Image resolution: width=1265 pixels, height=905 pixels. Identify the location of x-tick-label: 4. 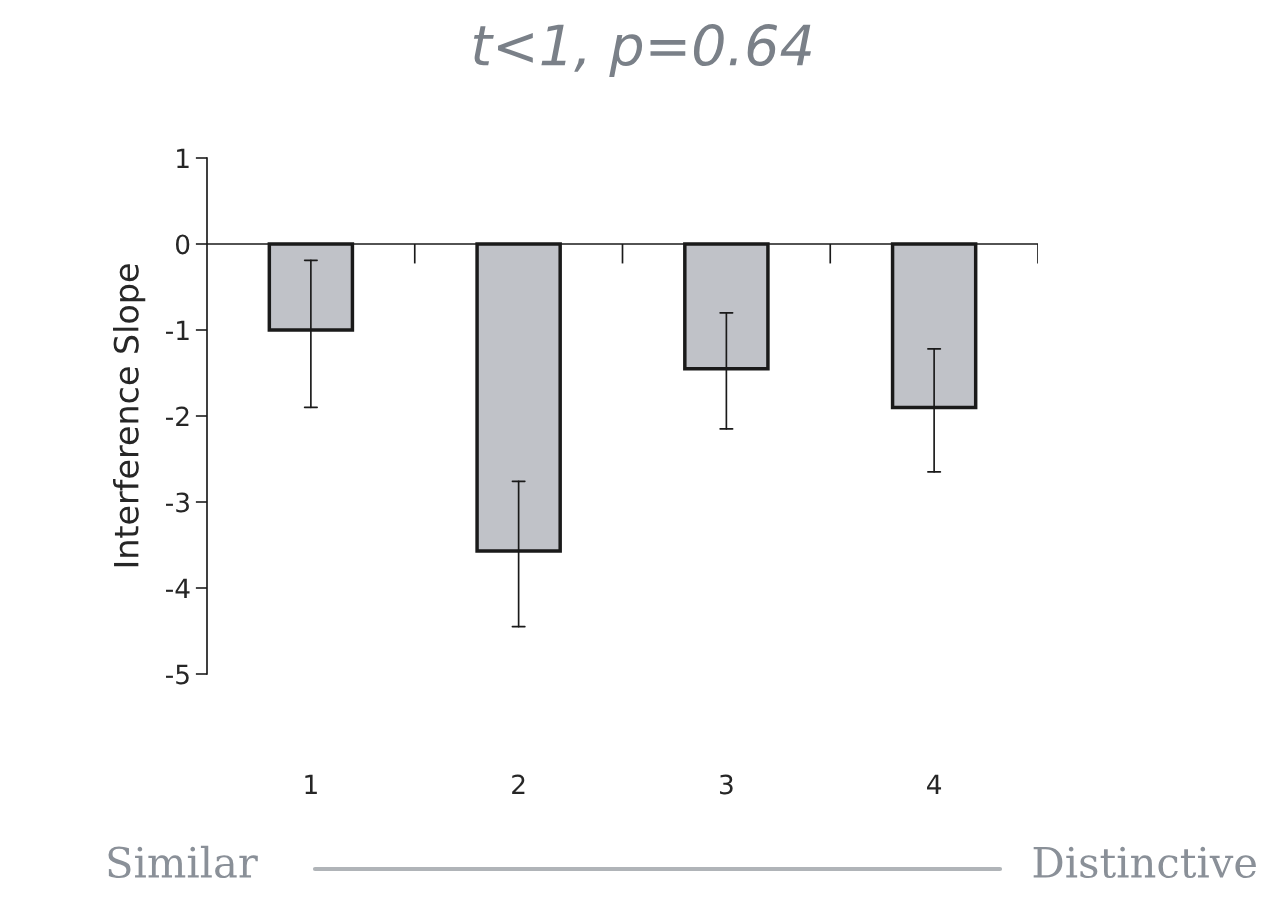
(934, 784).